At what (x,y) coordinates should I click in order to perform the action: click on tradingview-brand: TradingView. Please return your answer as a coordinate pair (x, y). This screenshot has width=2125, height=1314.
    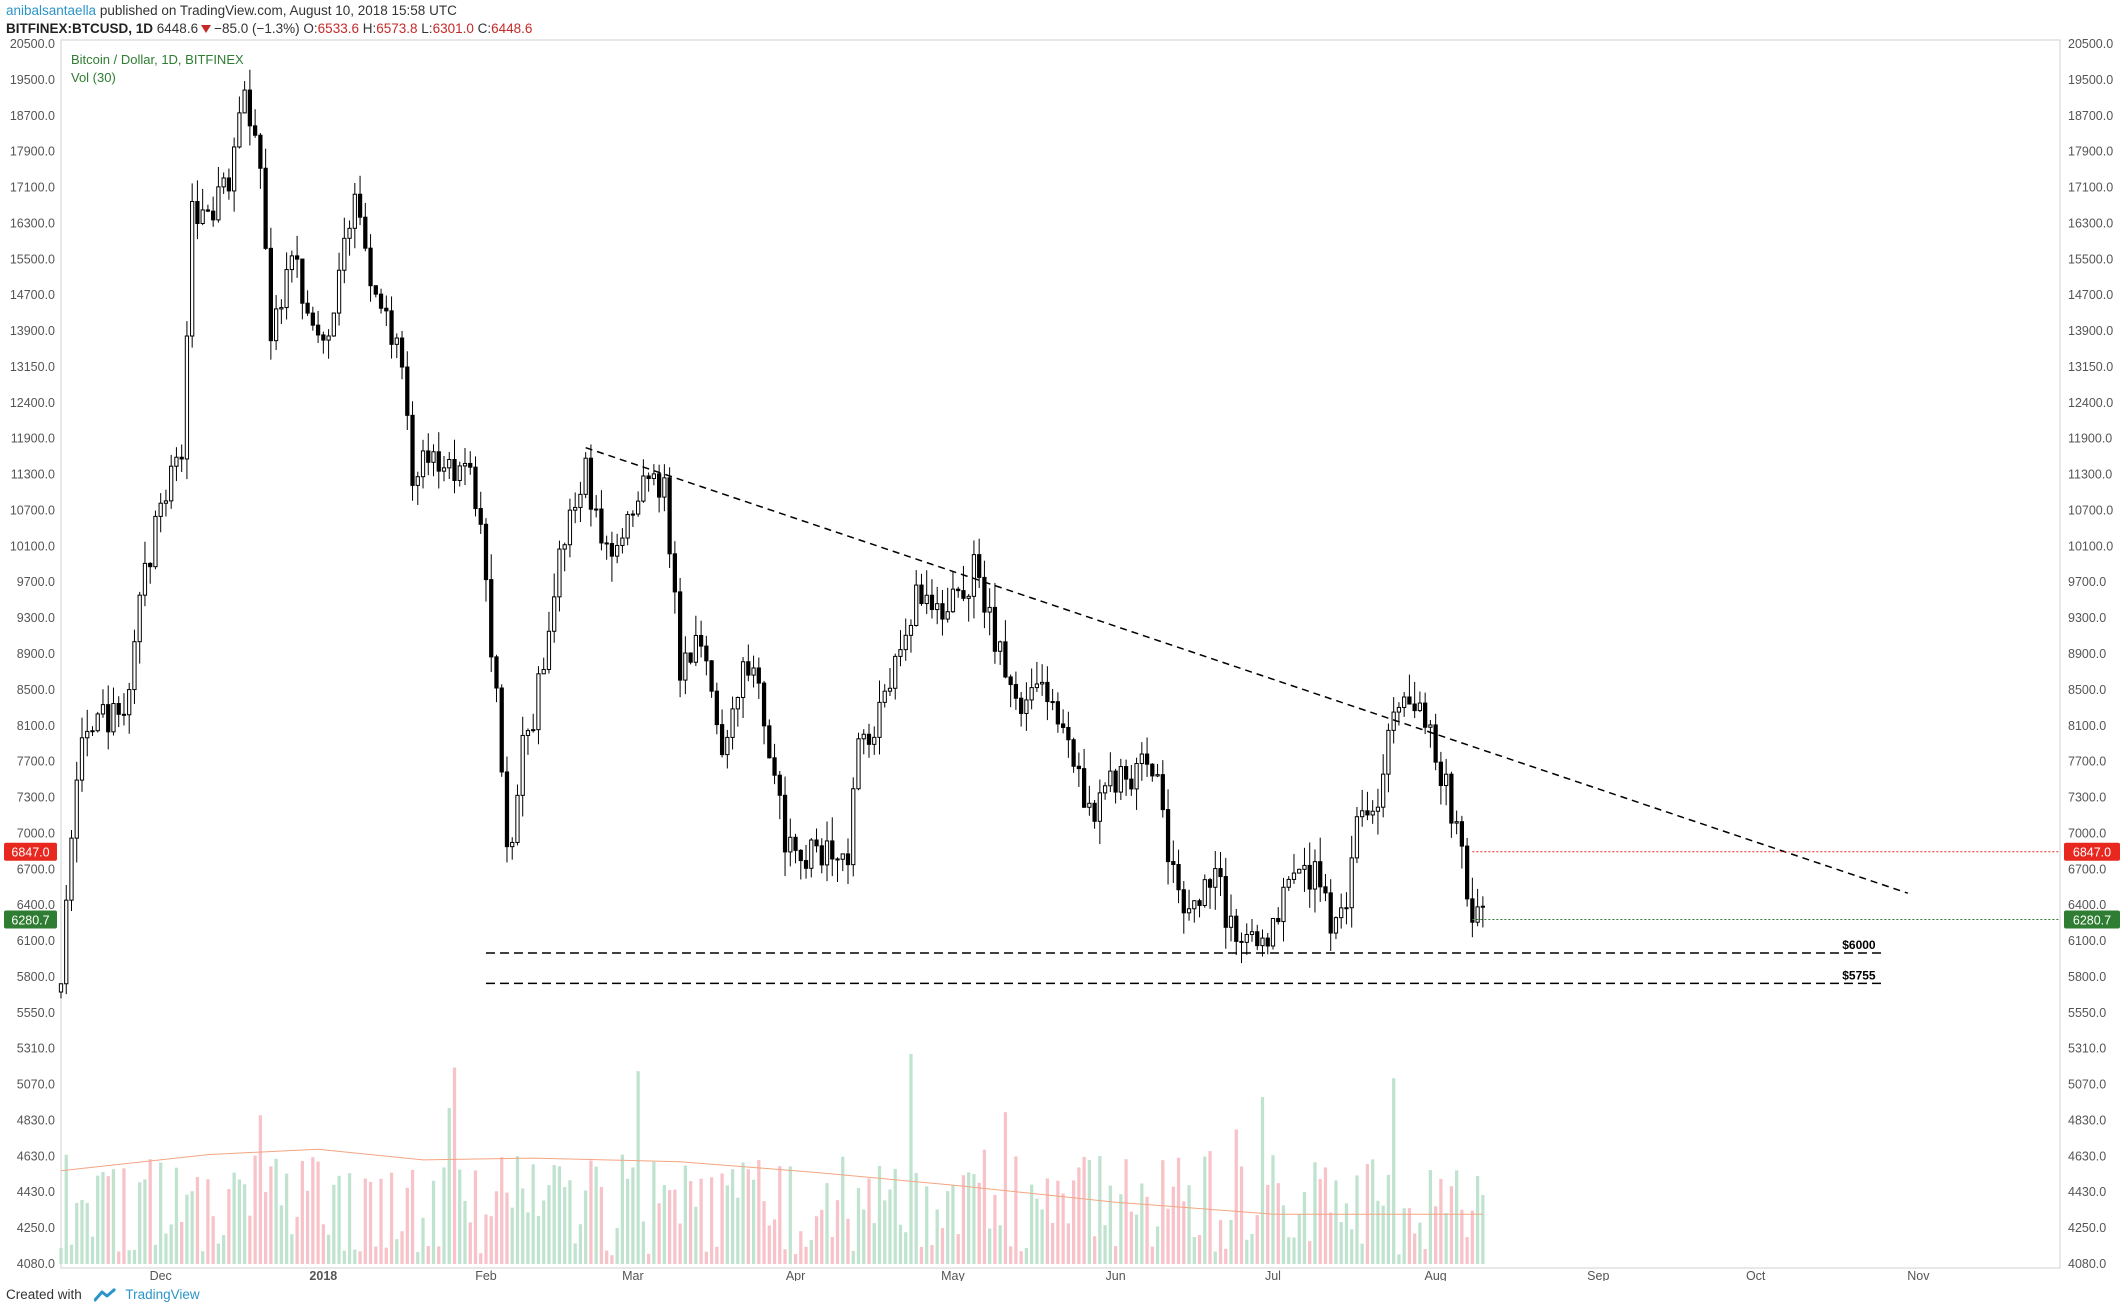
    Looking at the image, I should click on (162, 1294).